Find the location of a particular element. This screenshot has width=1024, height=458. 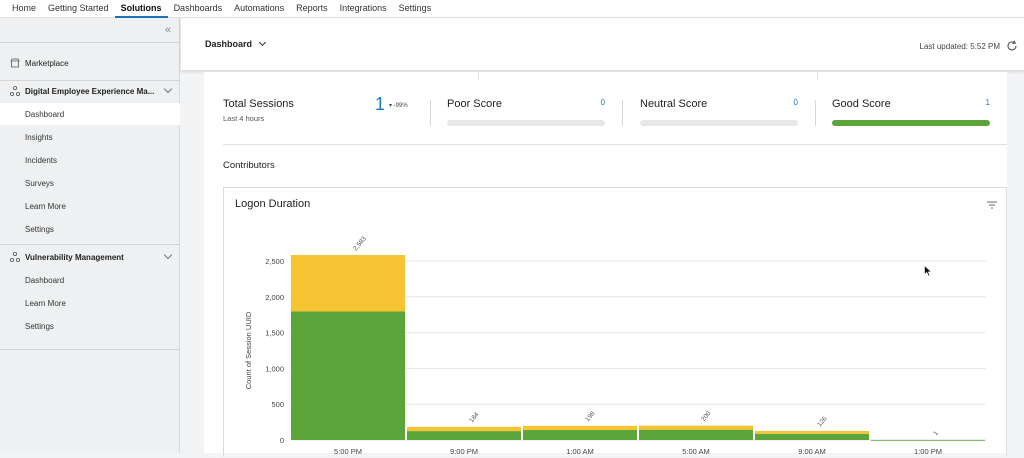

x-tick-label: 9:00 AM is located at coordinates (812, 451).